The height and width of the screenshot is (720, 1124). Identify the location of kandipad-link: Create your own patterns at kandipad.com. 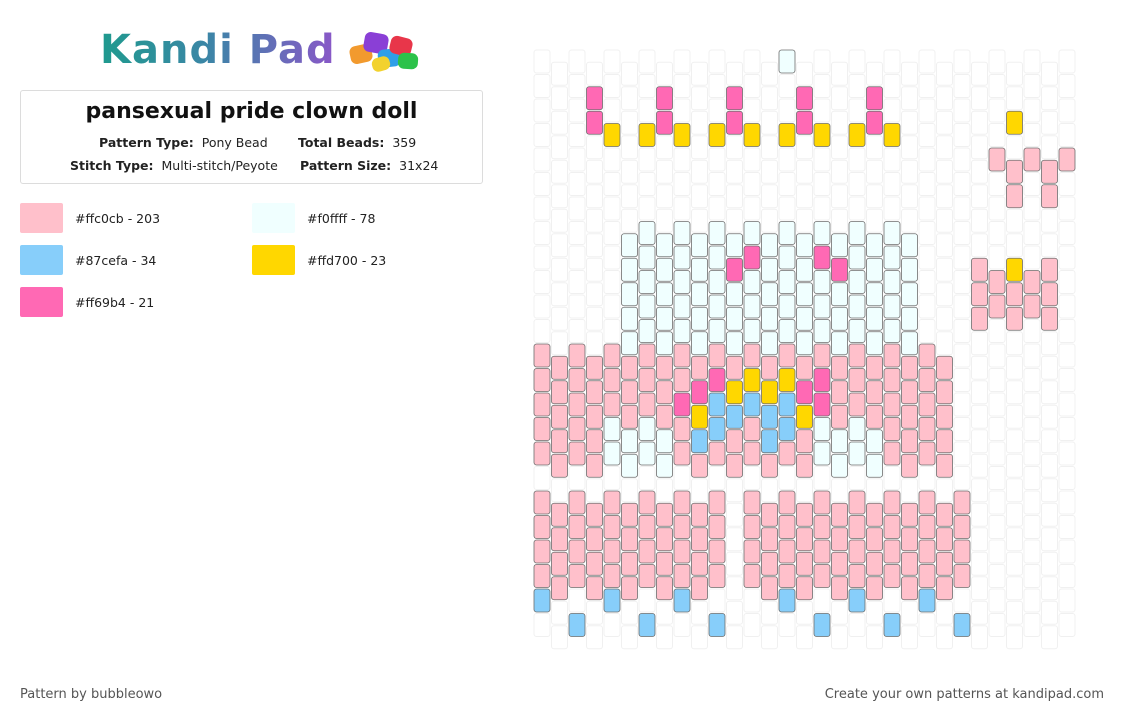
(964, 694).